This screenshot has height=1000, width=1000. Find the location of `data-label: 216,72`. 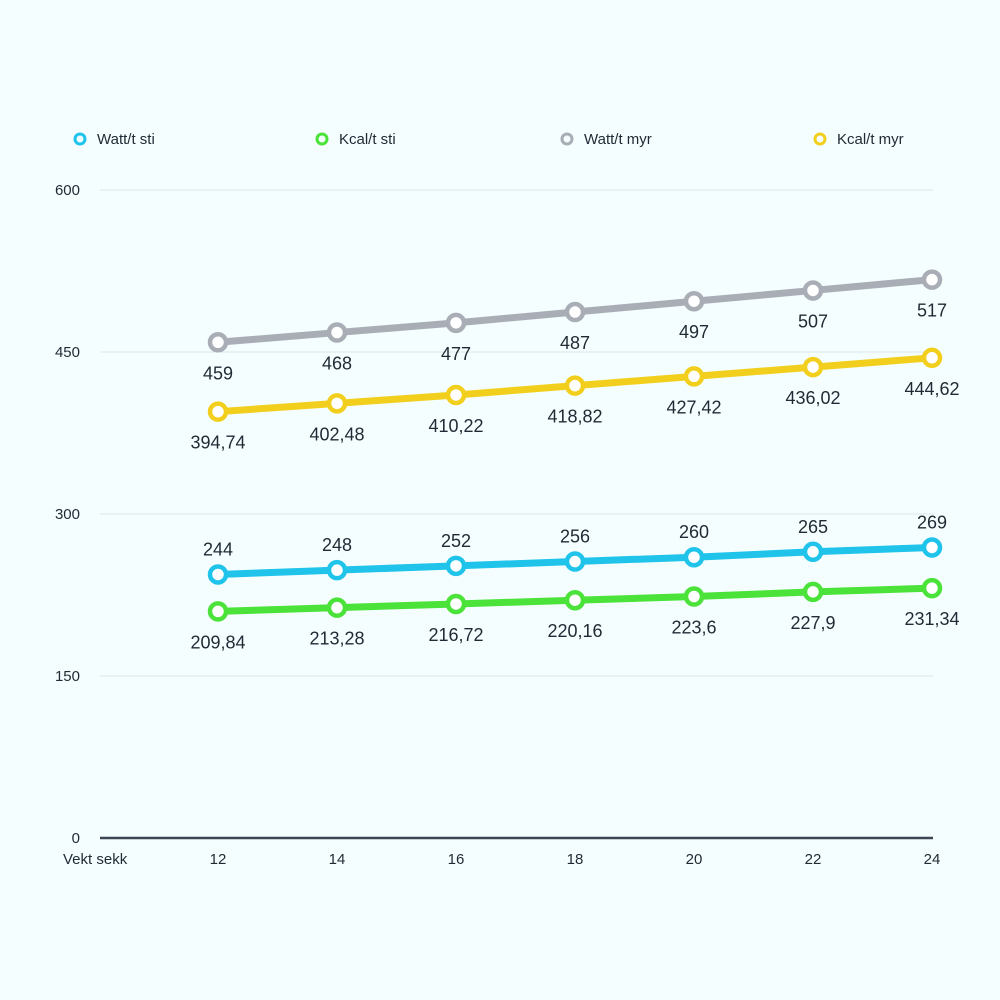

data-label: 216,72 is located at coordinates (455, 635).